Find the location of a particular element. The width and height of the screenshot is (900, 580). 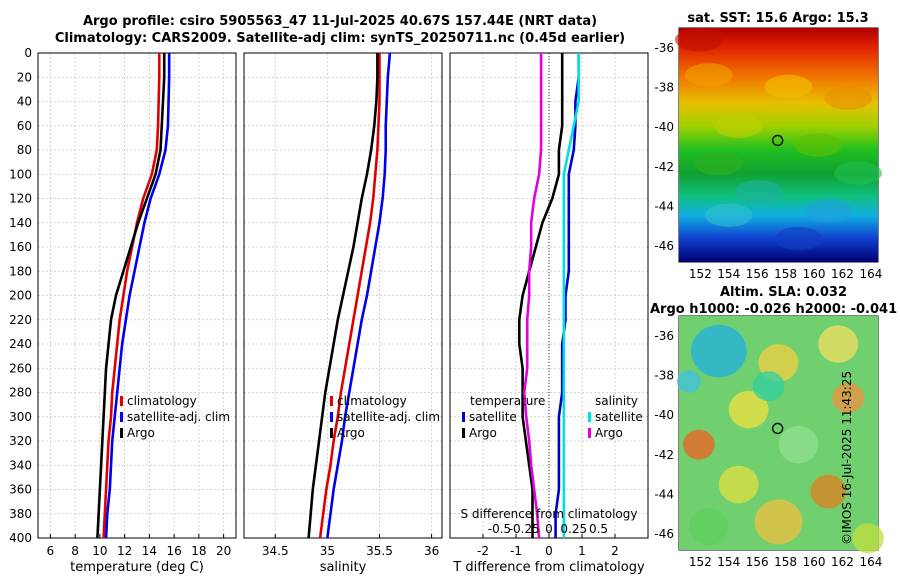

x-tick-label: 35 is located at coordinates (327, 551).